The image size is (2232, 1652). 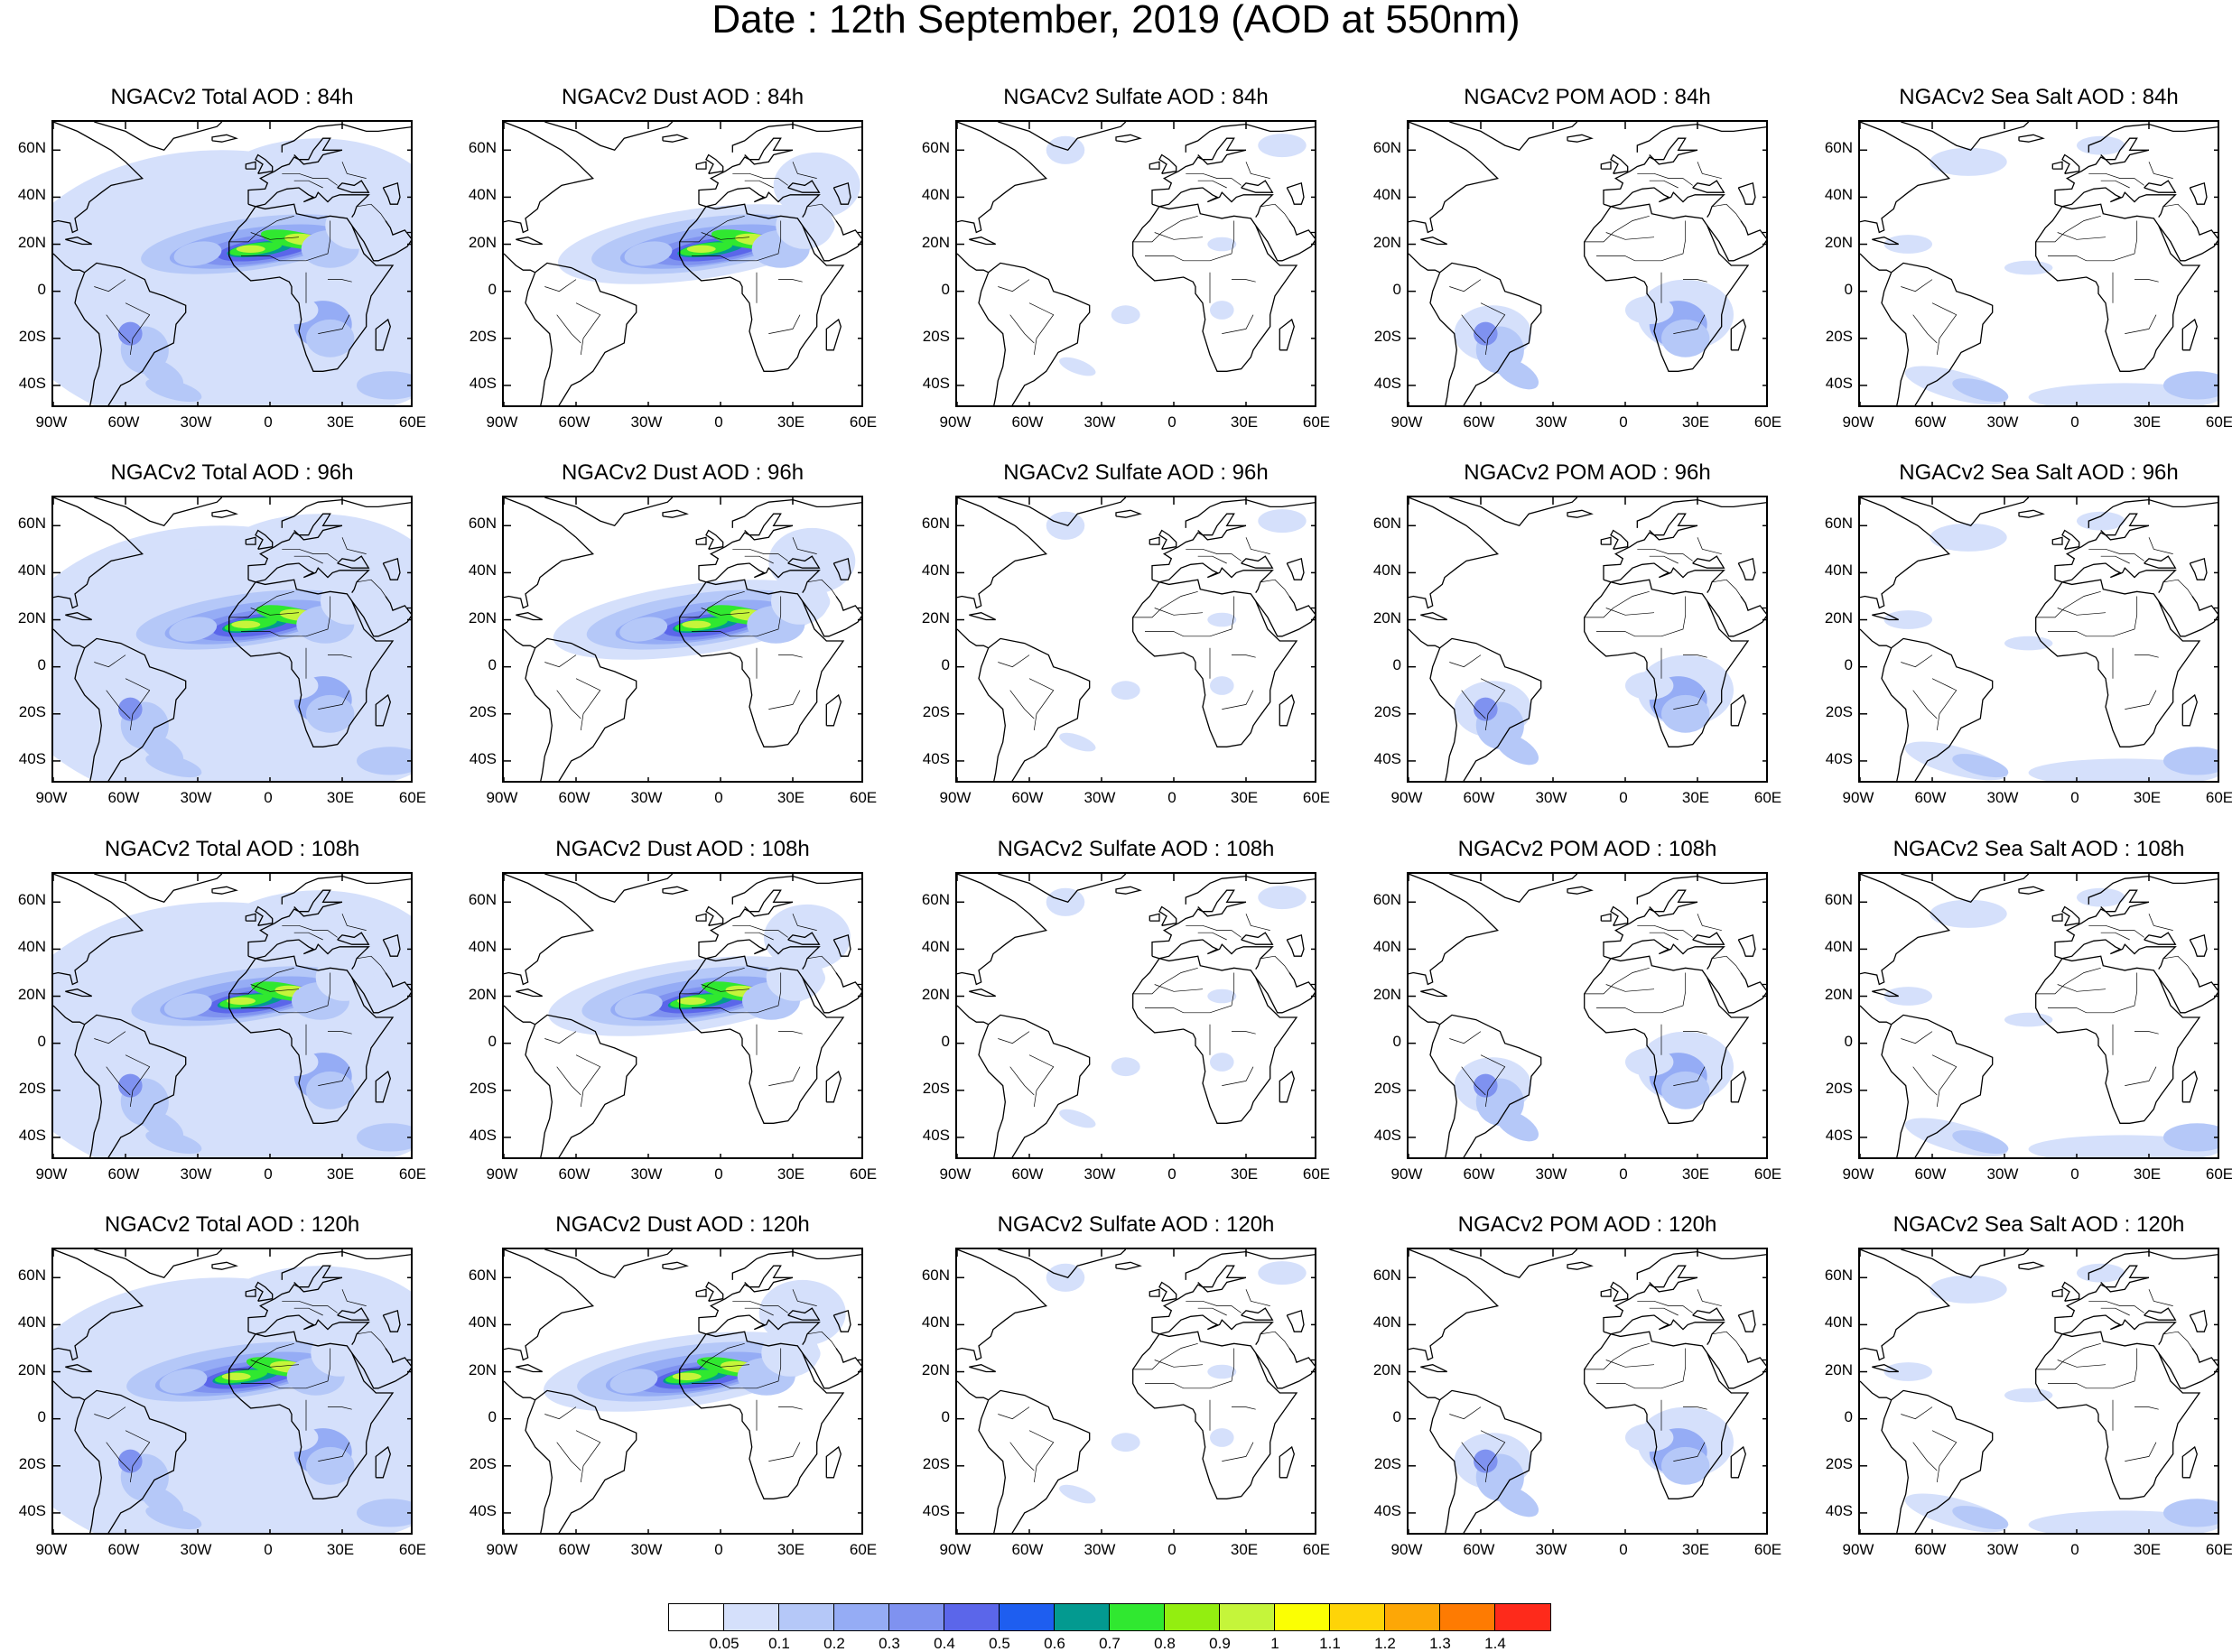 What do you see at coordinates (1330, 1643) in the screenshot?
I see `colorbar-tick-label: 1.1` at bounding box center [1330, 1643].